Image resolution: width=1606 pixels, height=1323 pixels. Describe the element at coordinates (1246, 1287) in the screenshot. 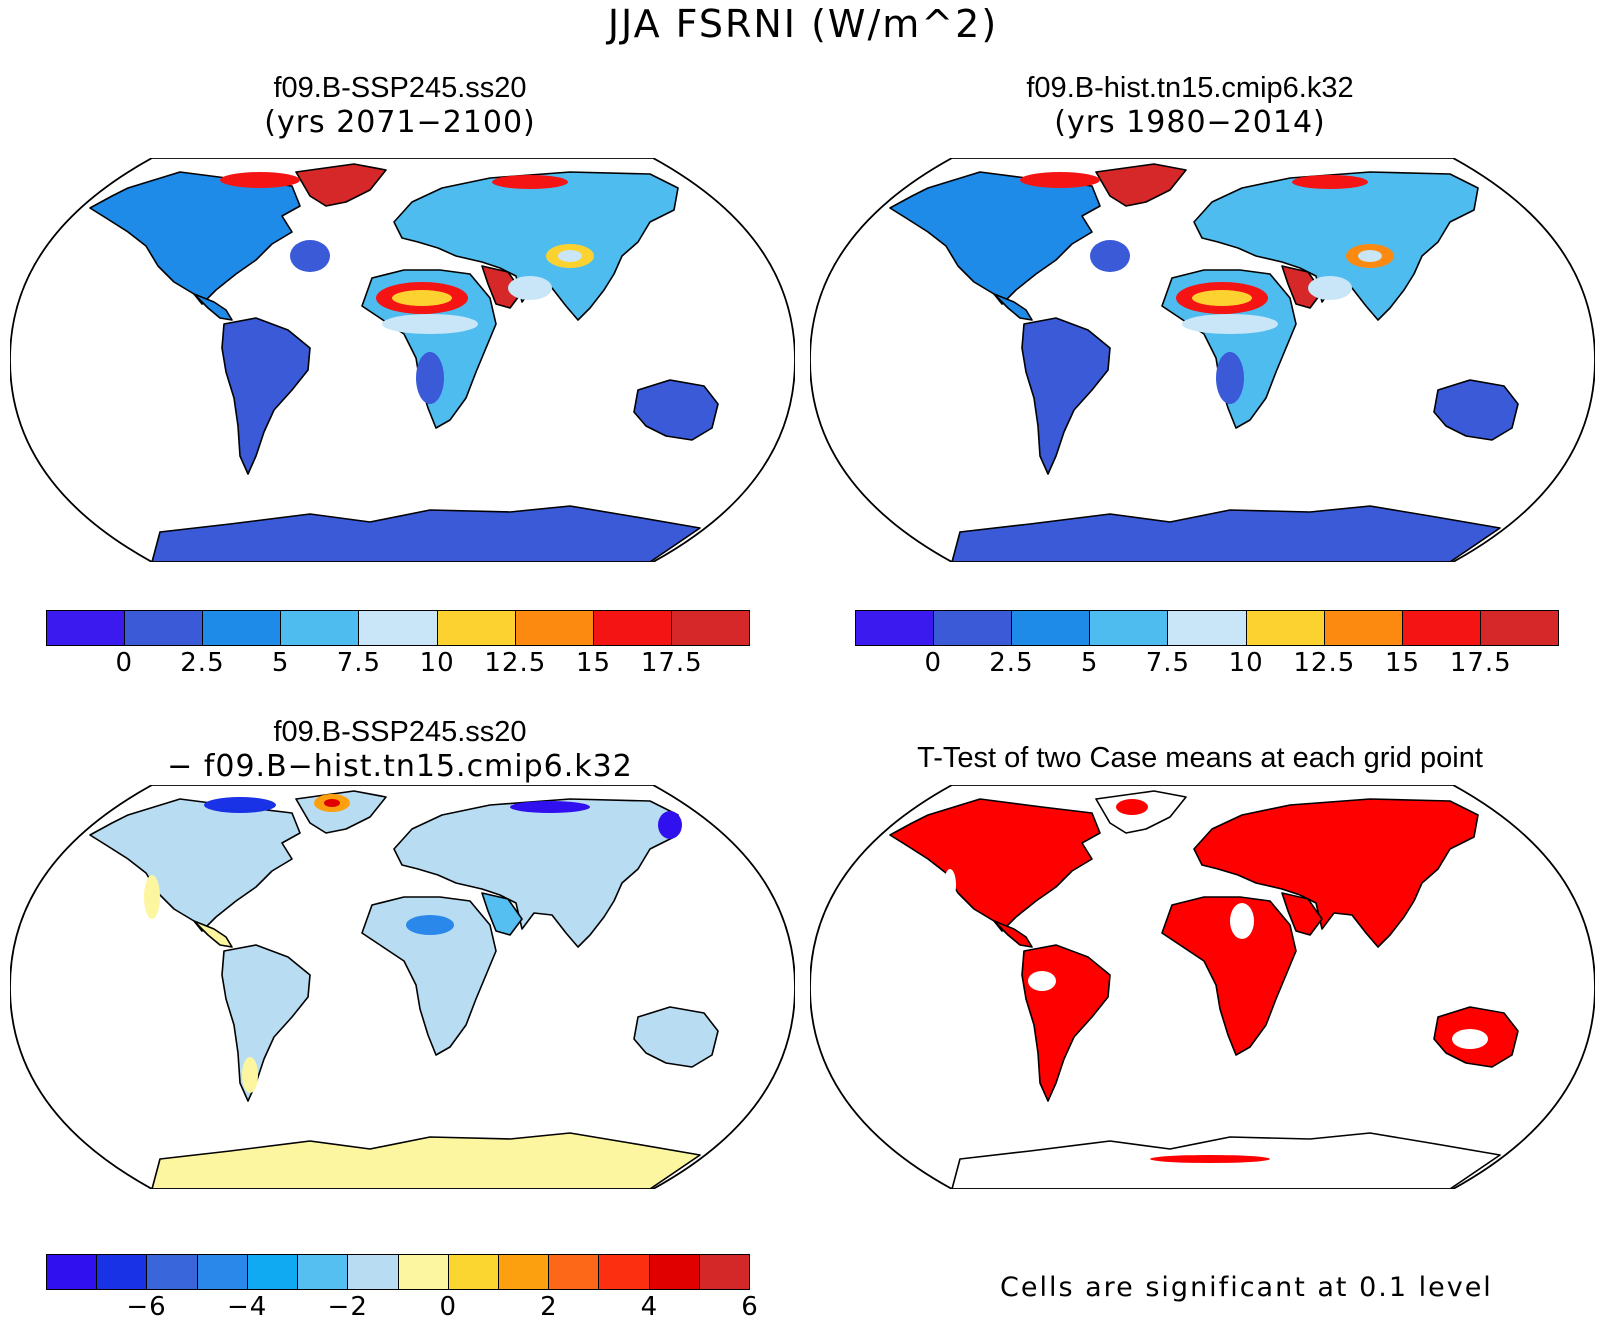

I see `significance-note: Cells are significant at 0.1 level` at that location.